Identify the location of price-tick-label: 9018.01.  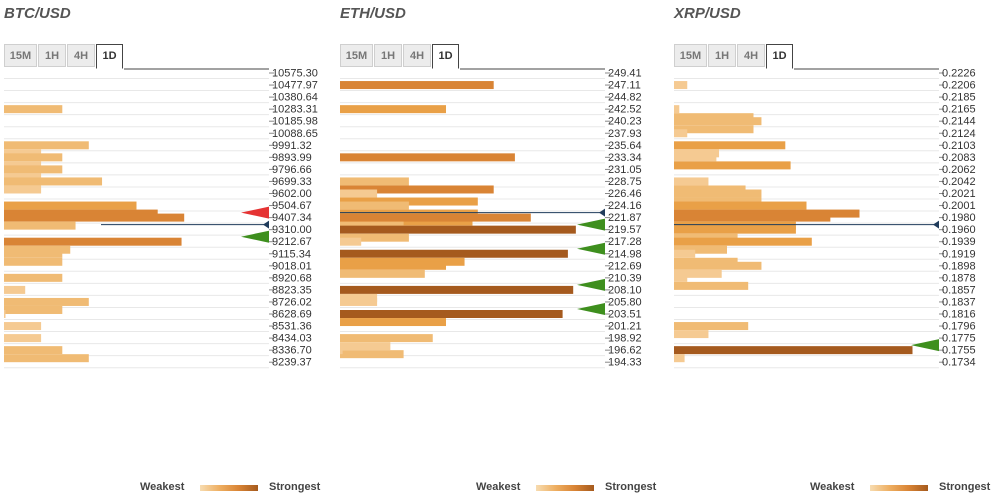
(292, 266).